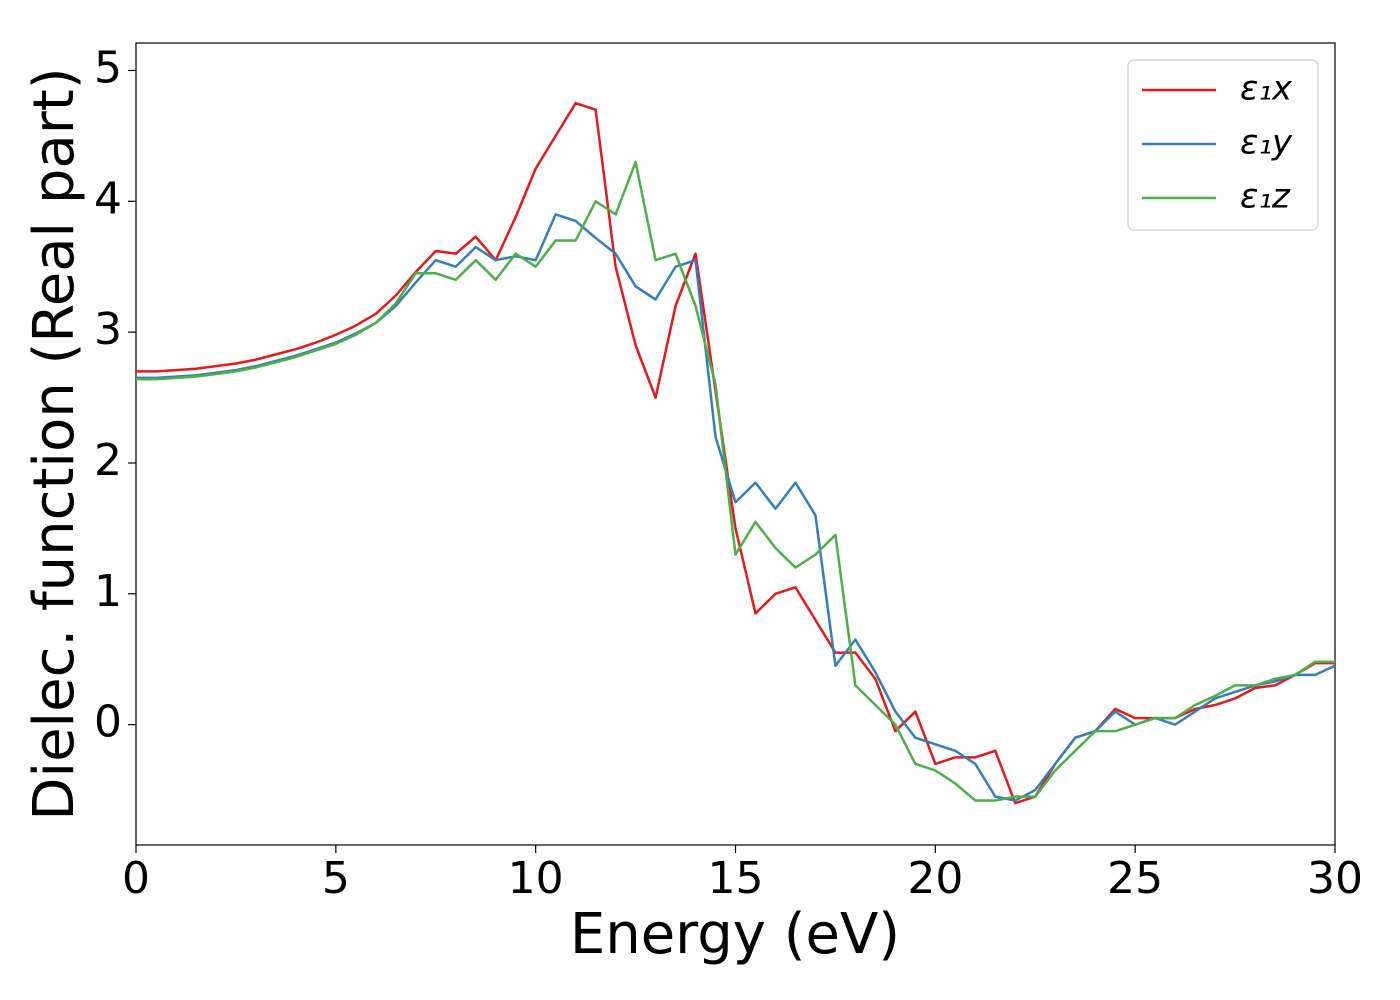 The image size is (1400, 1000). Describe the element at coordinates (536, 878) in the screenshot. I see `x-tick-label: 10` at that location.